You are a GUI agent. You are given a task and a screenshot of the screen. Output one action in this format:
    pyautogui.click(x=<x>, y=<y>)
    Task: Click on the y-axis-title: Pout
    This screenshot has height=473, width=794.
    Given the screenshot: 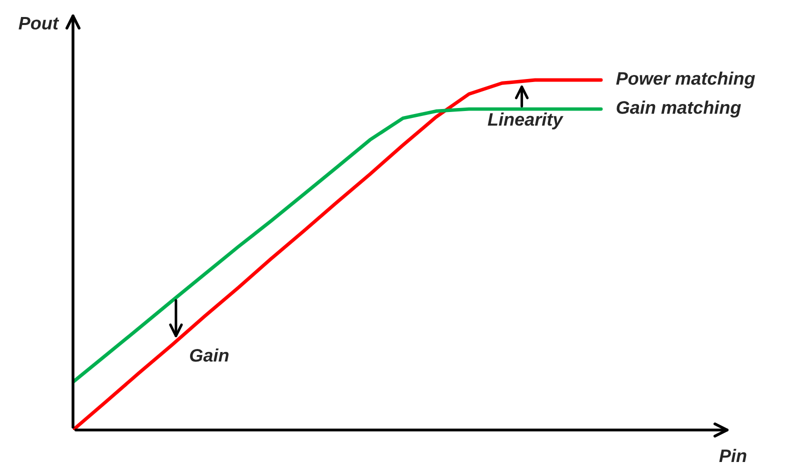 What is the action you would take?
    pyautogui.click(x=39, y=23)
    